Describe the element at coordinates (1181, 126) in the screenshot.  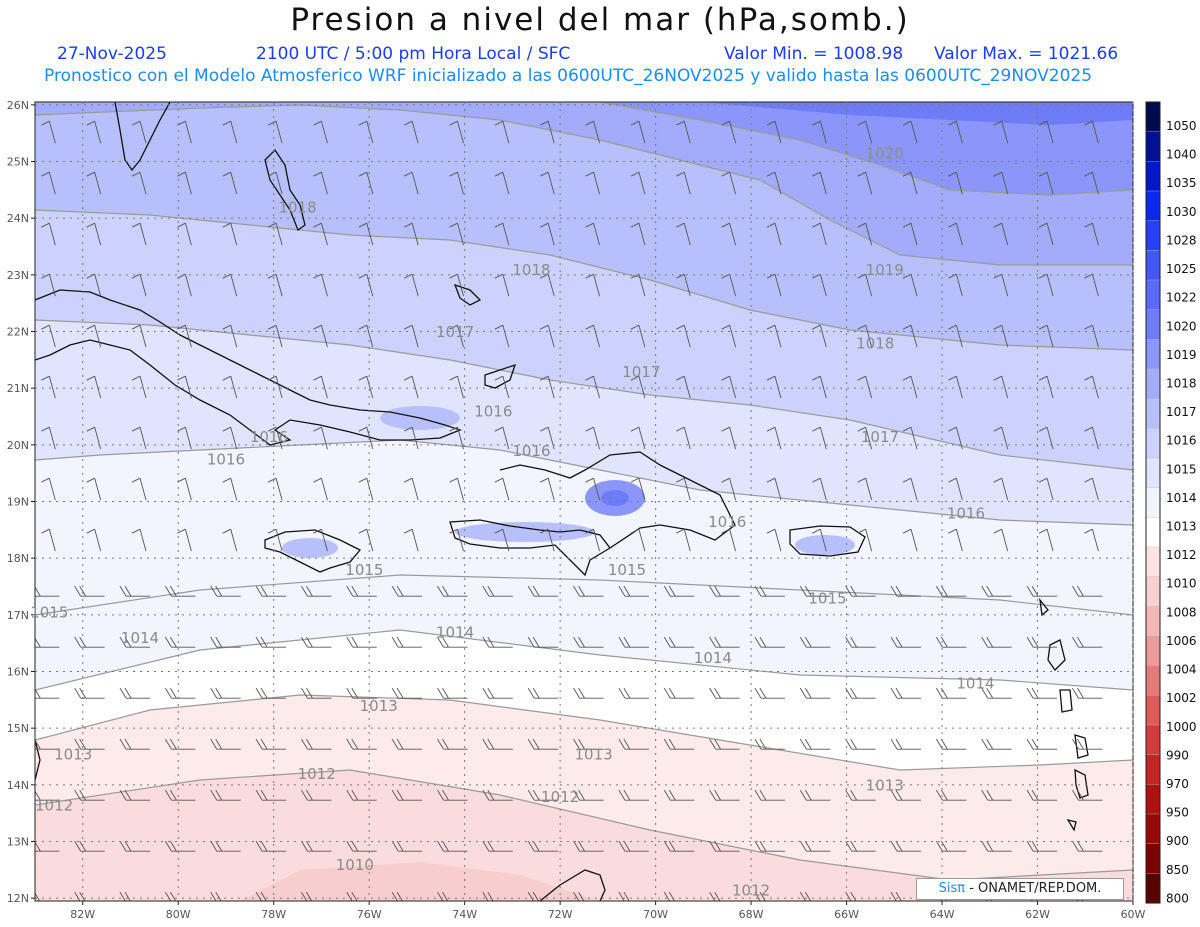
I see `colorbar-label: 1050` at that location.